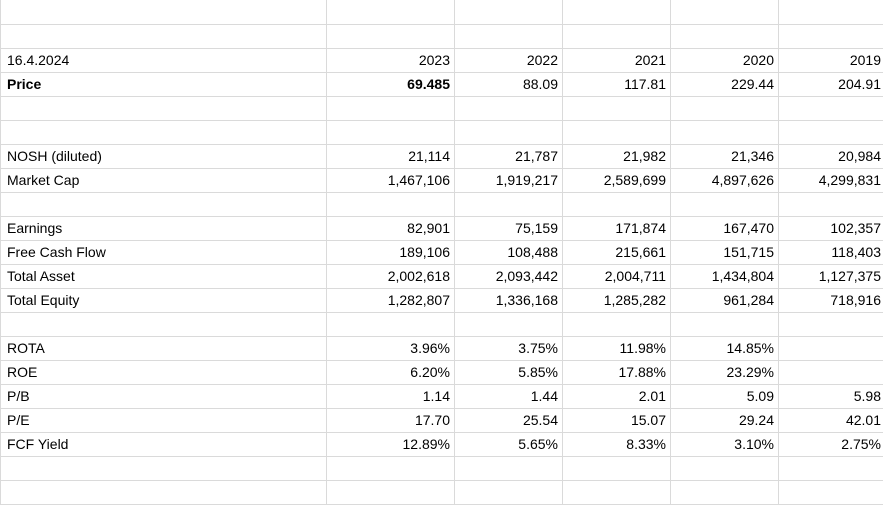 The image size is (883, 505). What do you see at coordinates (540, 84) in the screenshot?
I see `price-cell: 88.09` at bounding box center [540, 84].